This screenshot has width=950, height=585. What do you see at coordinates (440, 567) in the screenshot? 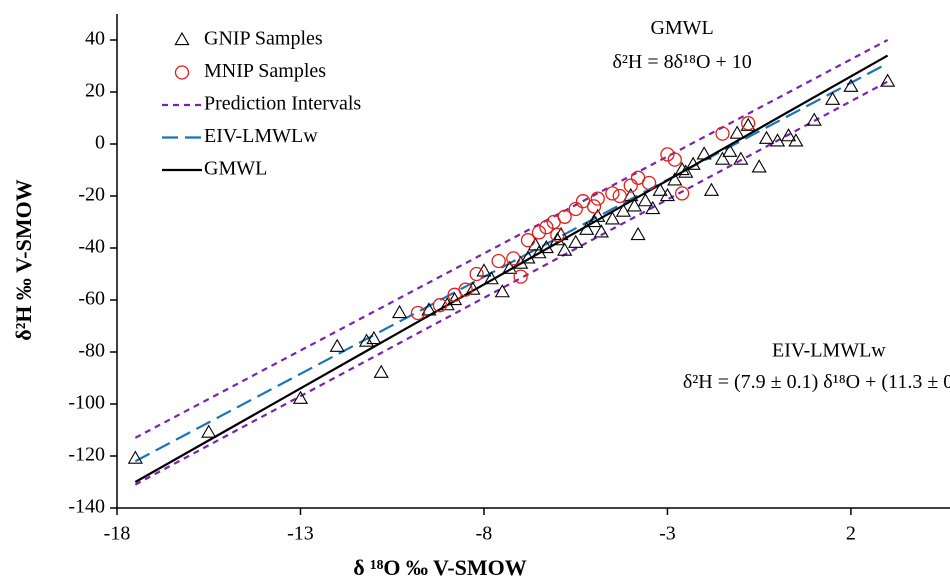
I see `x-axis-title: δ ¹⁸O ‰ V-SMOW` at bounding box center [440, 567].